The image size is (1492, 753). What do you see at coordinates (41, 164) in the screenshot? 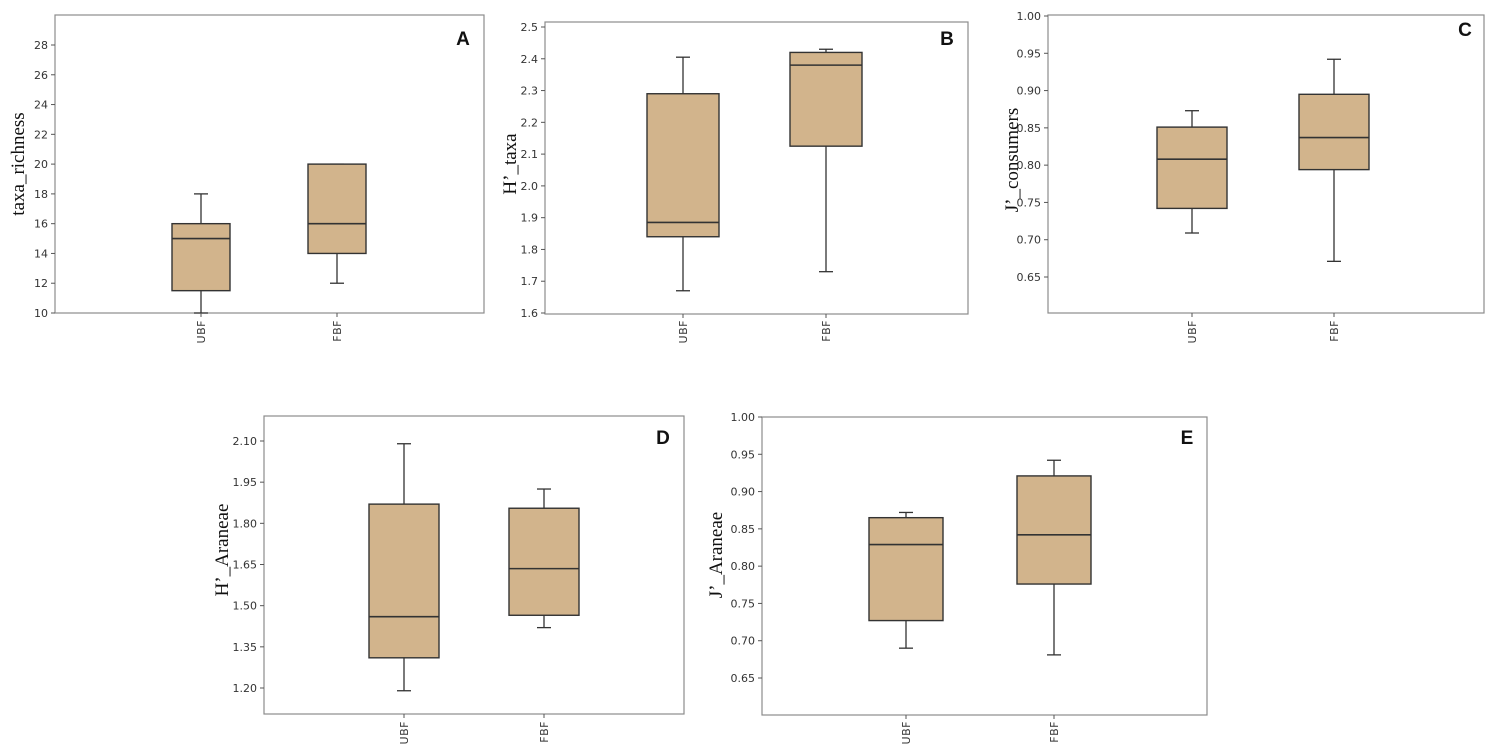
I see `y-tick-label: 20` at bounding box center [41, 164].